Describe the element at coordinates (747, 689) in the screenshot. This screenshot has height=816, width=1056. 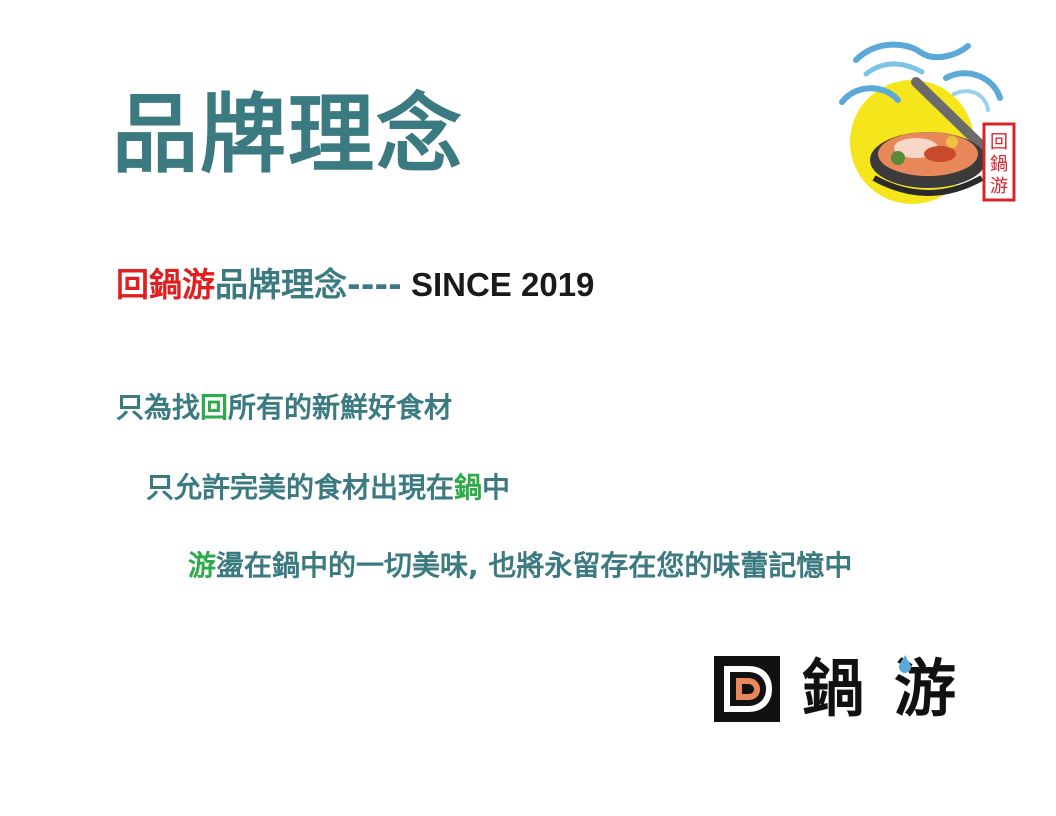
I see `d-spiral-icon` at that location.